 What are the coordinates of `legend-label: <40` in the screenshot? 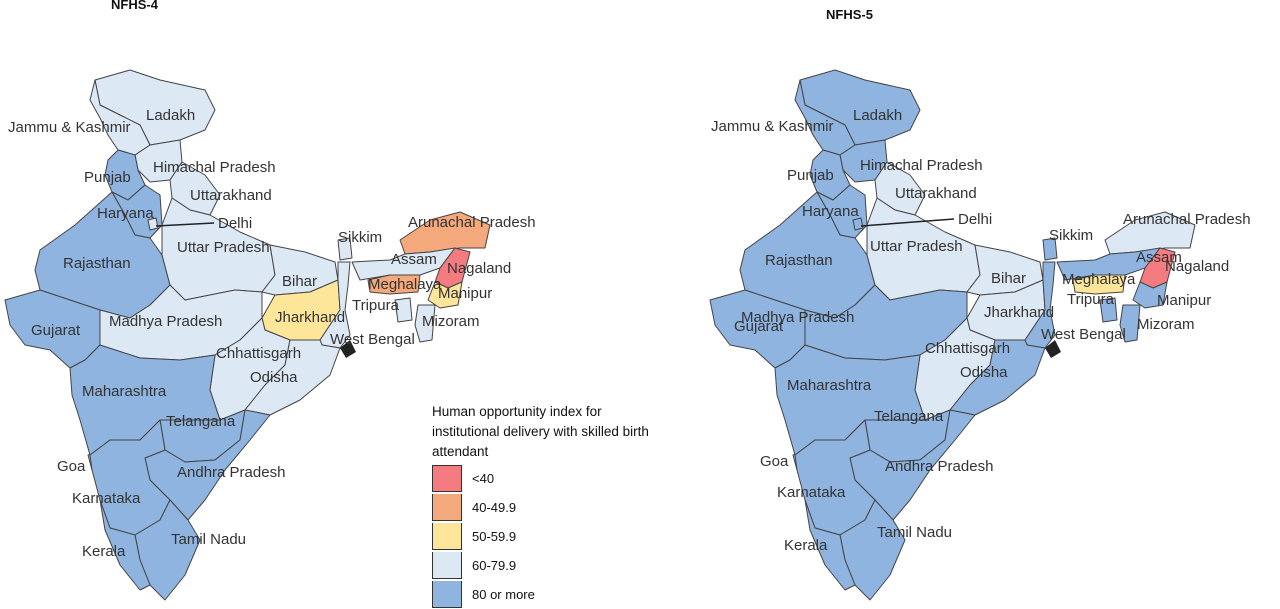 It's located at (483, 478).